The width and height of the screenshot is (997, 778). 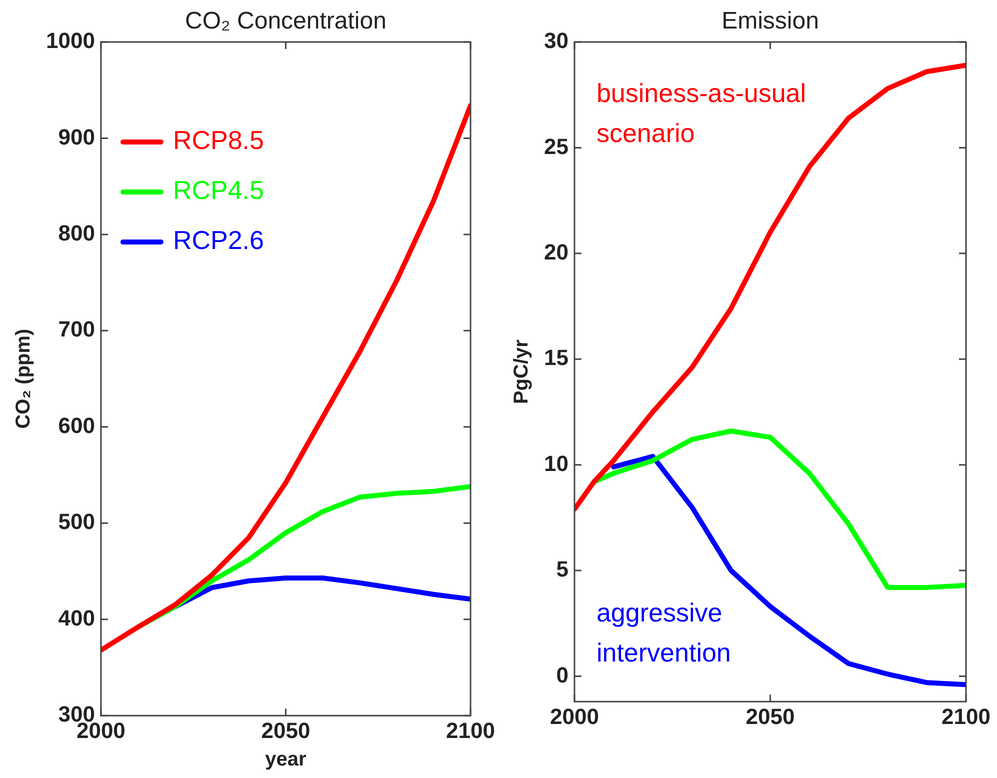 What do you see at coordinates (285, 21) in the screenshot?
I see `chart-title: CO₂ Concentration` at bounding box center [285, 21].